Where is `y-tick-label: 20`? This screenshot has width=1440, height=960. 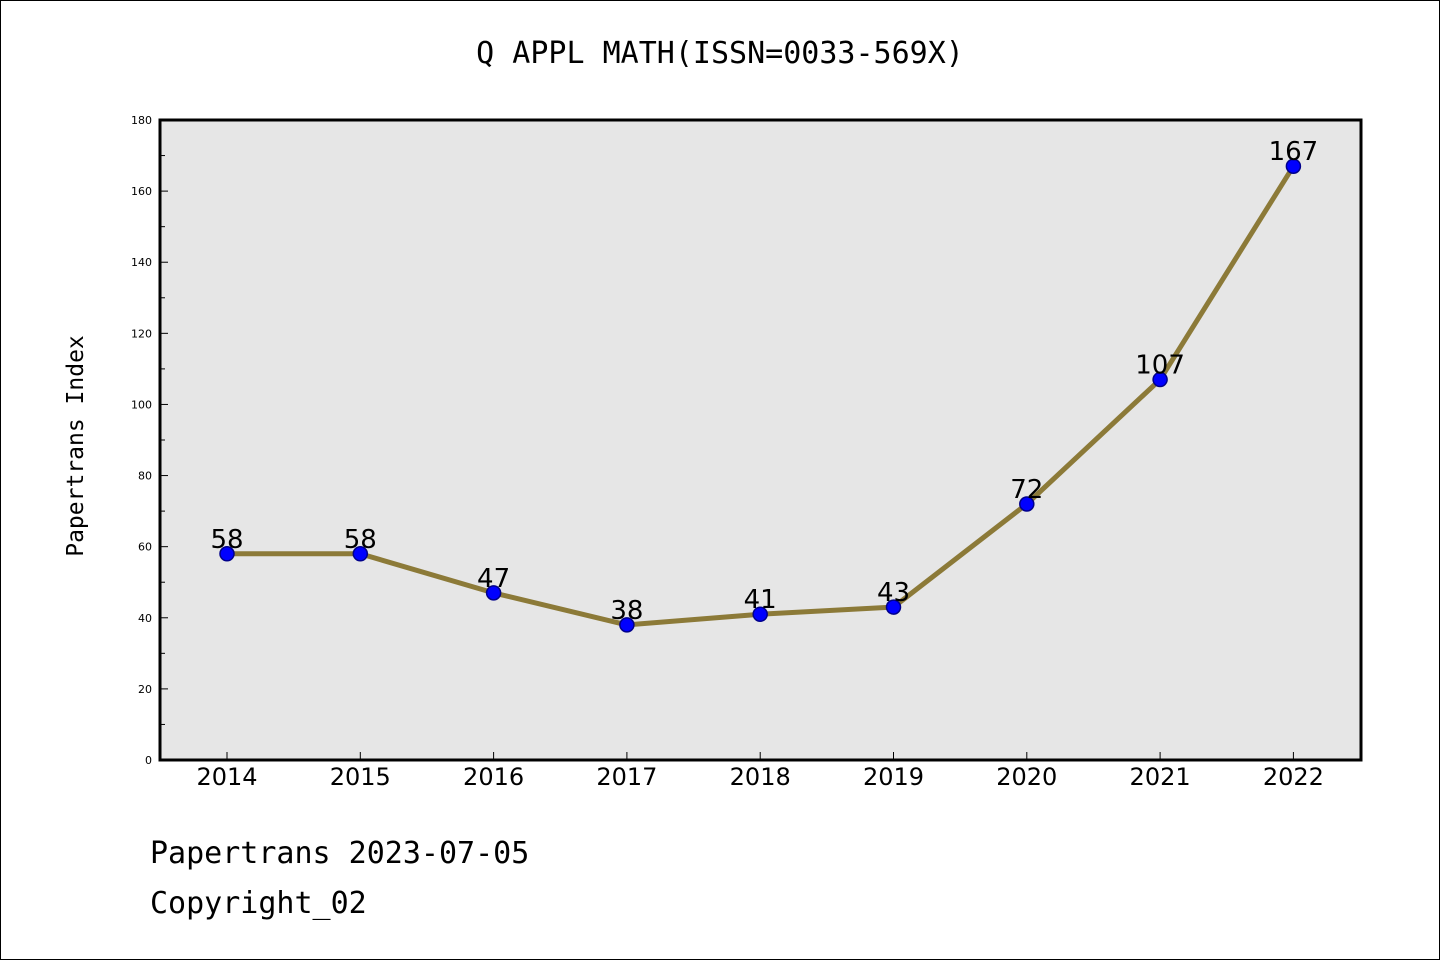
y-tick-label: 20 is located at coordinates (145, 689).